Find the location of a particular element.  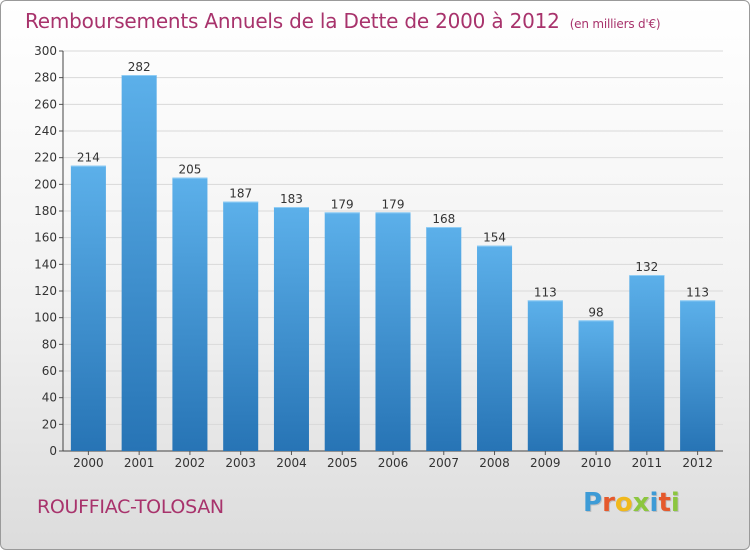

logo-letter: P is located at coordinates (593, 503).